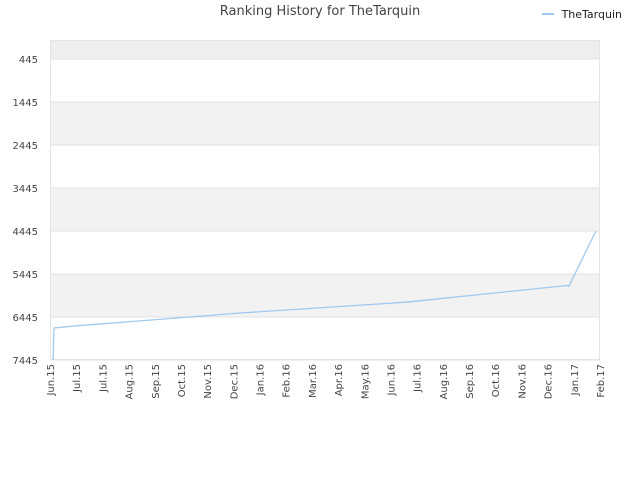 Image resolution: width=640 pixels, height=480 pixels. I want to click on chart-title: Ranking History for TheTarquin, so click(320, 11).